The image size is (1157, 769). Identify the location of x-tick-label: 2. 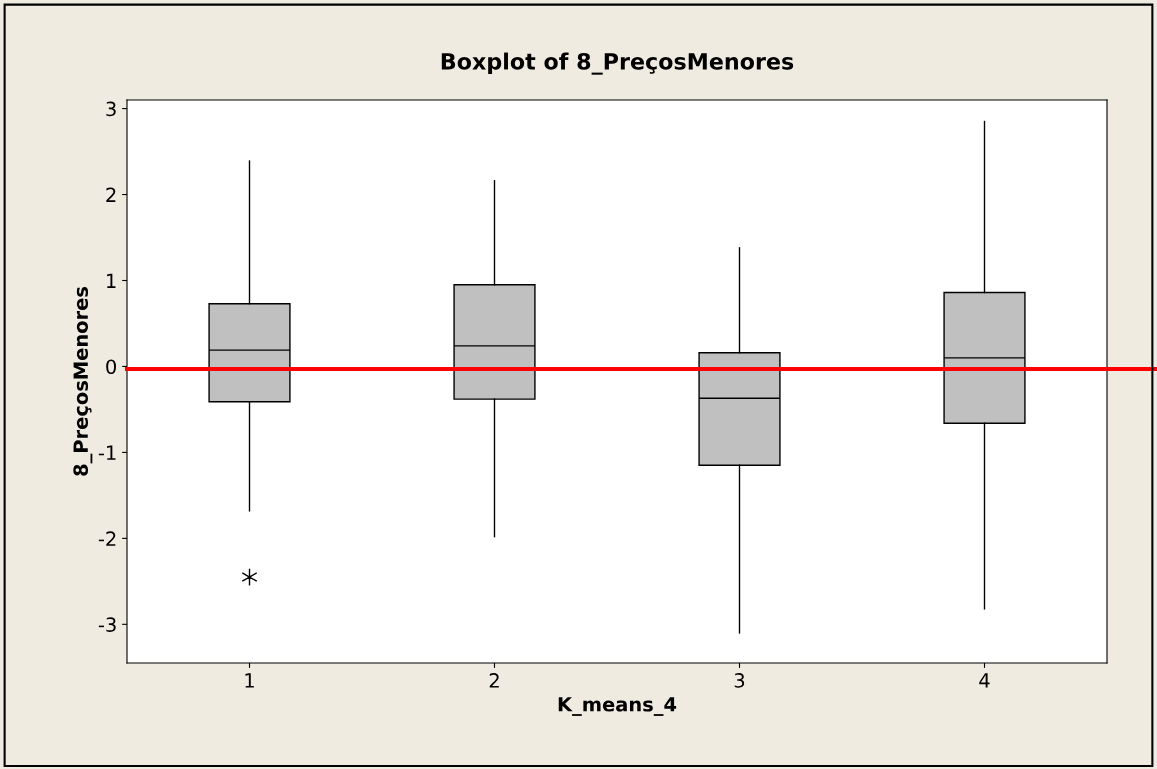
(494, 680).